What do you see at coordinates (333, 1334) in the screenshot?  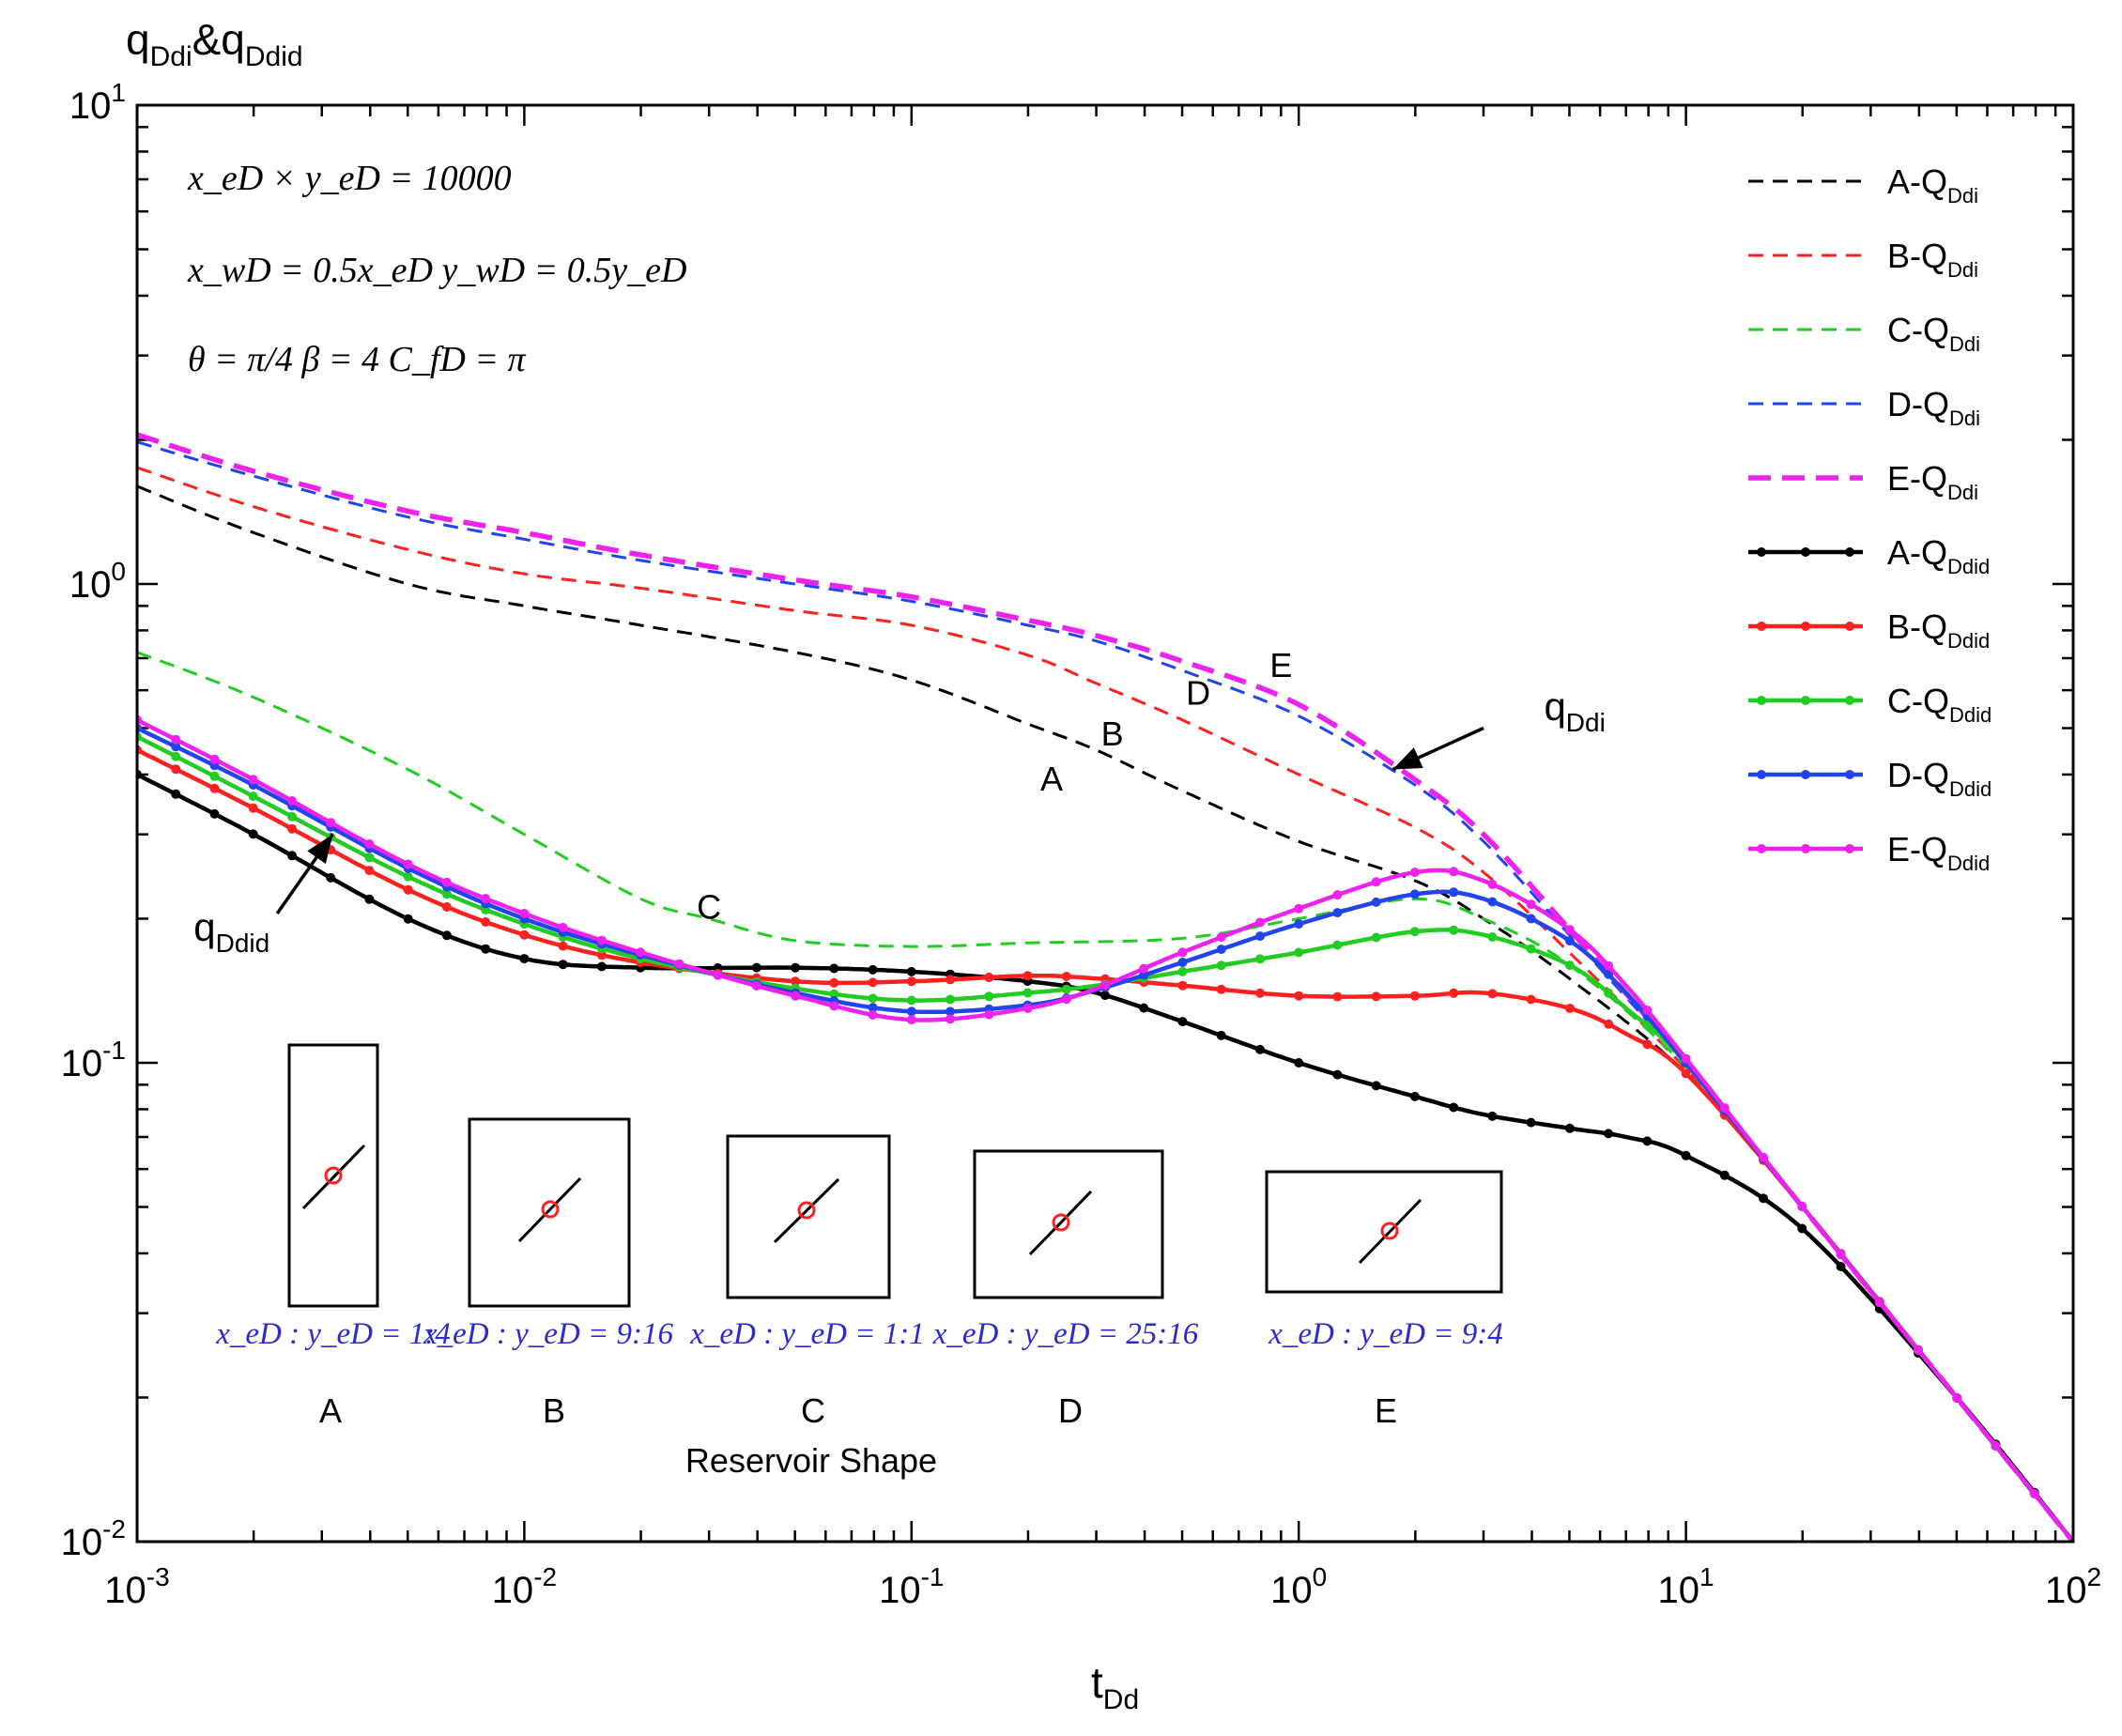 I see `reservoir-a-ratio: x_eD : y_eD = 1:4` at bounding box center [333, 1334].